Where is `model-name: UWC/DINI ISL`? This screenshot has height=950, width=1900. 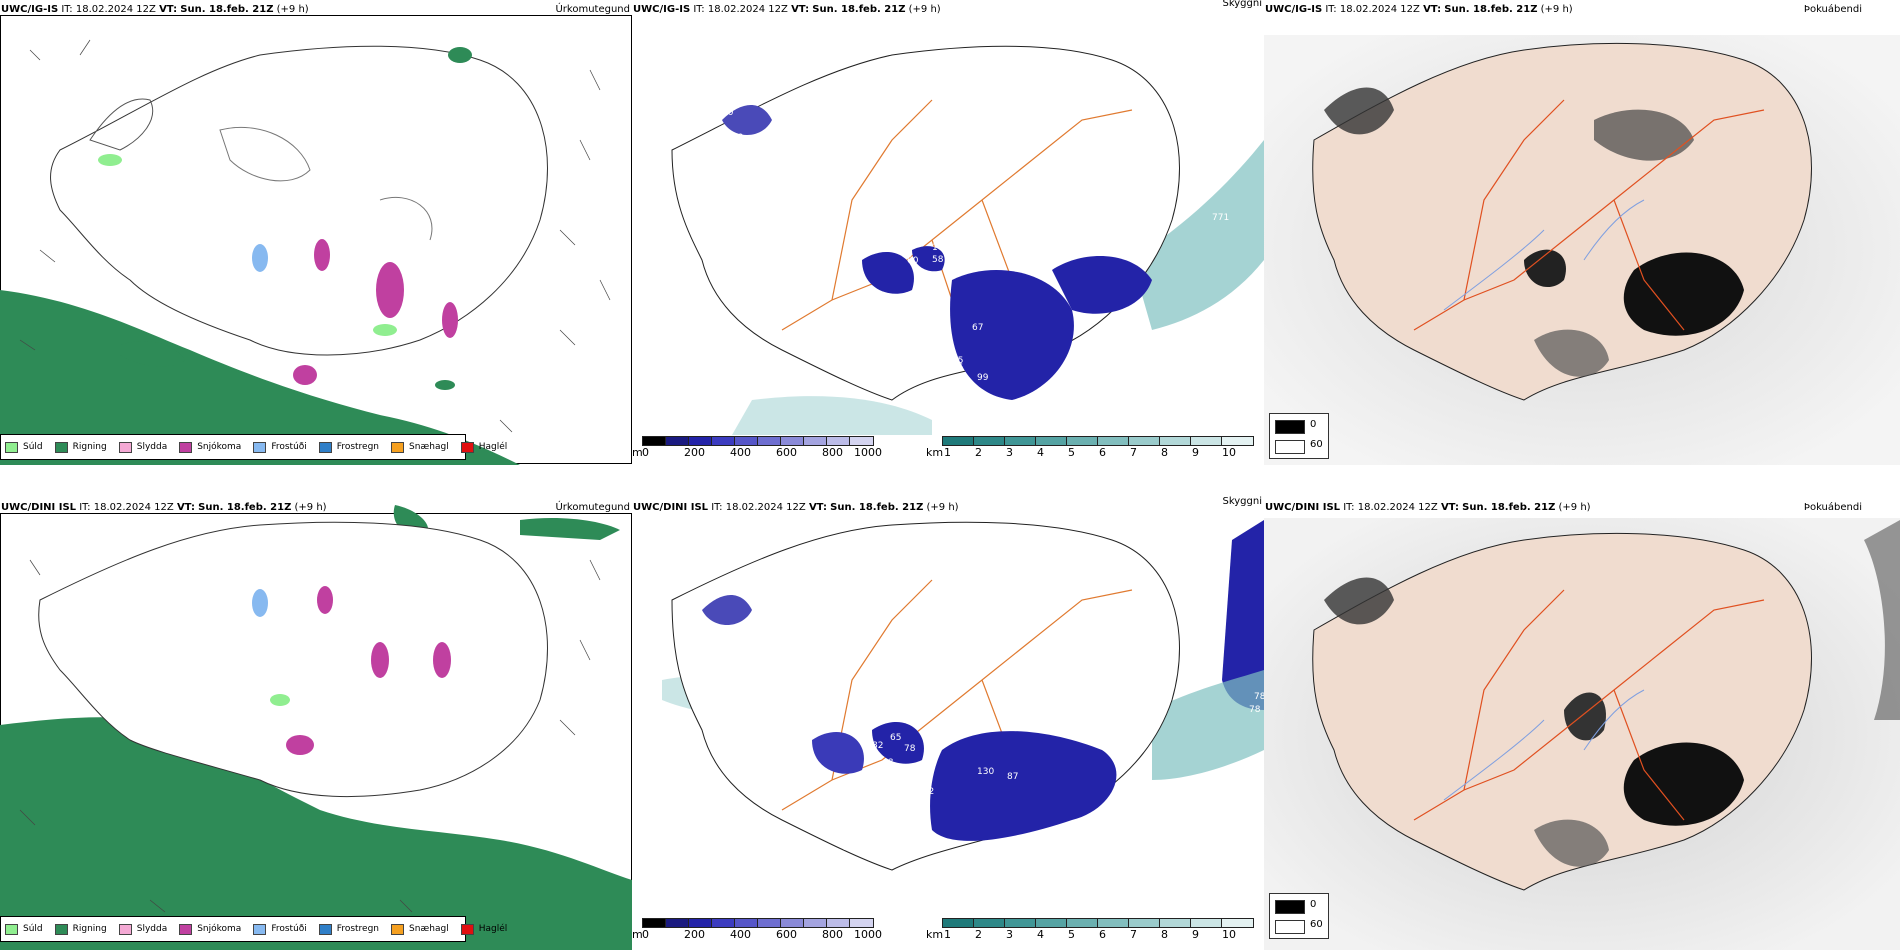
model-name: UWC/DINI ISL is located at coordinates (39, 507).